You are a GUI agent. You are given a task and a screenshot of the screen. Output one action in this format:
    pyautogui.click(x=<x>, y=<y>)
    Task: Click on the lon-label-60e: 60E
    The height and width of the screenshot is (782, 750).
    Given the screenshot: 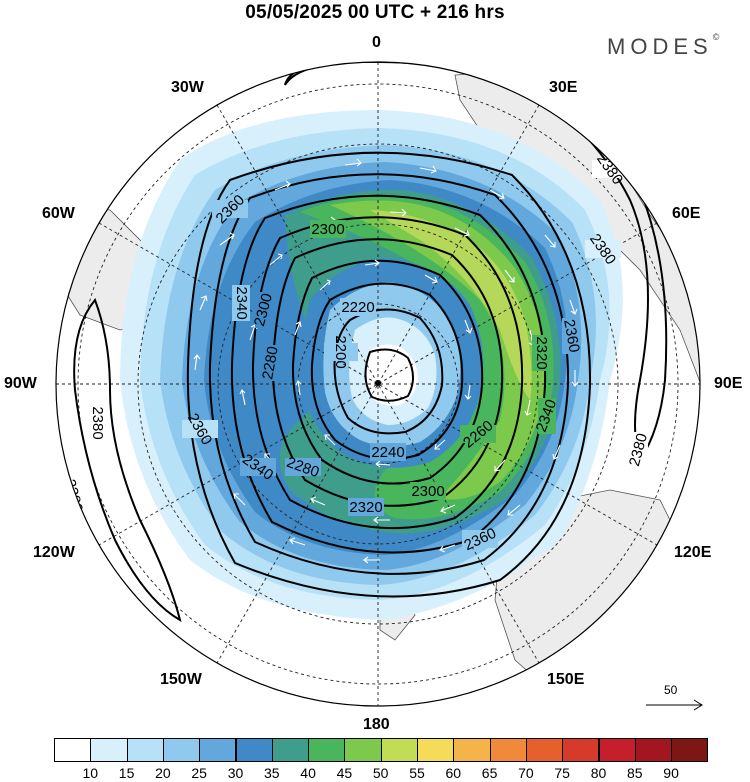 What is the action you would take?
    pyautogui.click(x=686, y=213)
    